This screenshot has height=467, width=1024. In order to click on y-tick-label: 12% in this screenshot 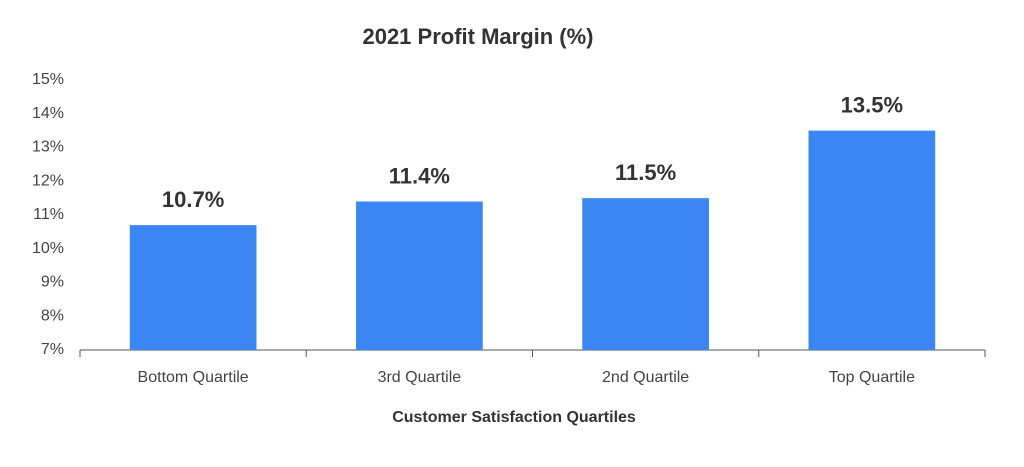, I will do `click(48, 180)`.